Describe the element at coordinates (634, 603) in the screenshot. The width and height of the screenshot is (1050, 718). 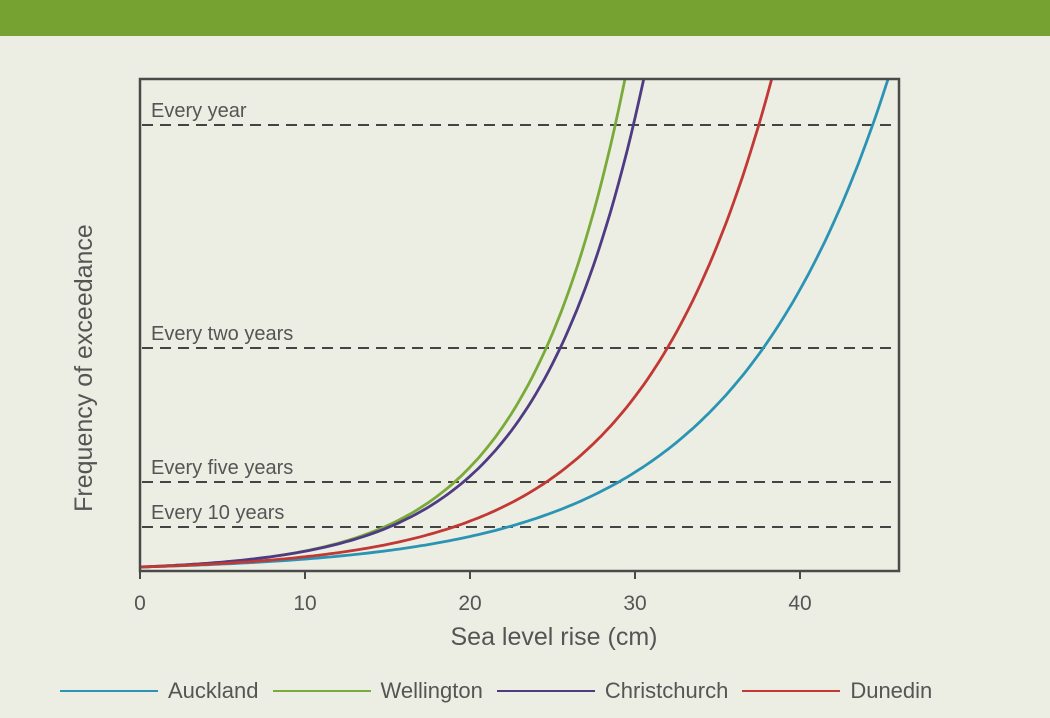
I see `x-tick-label-3: 30` at that location.